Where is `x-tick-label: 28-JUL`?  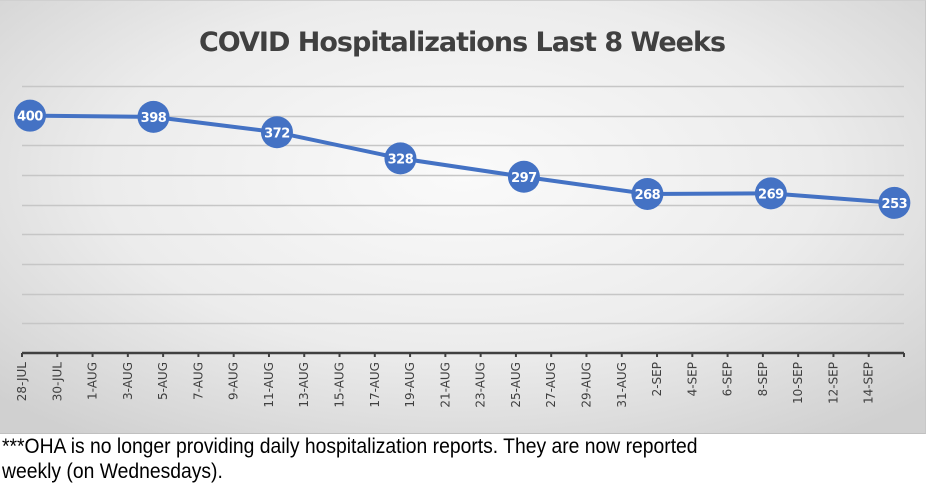
x-tick-label: 28-JUL is located at coordinates (22, 382).